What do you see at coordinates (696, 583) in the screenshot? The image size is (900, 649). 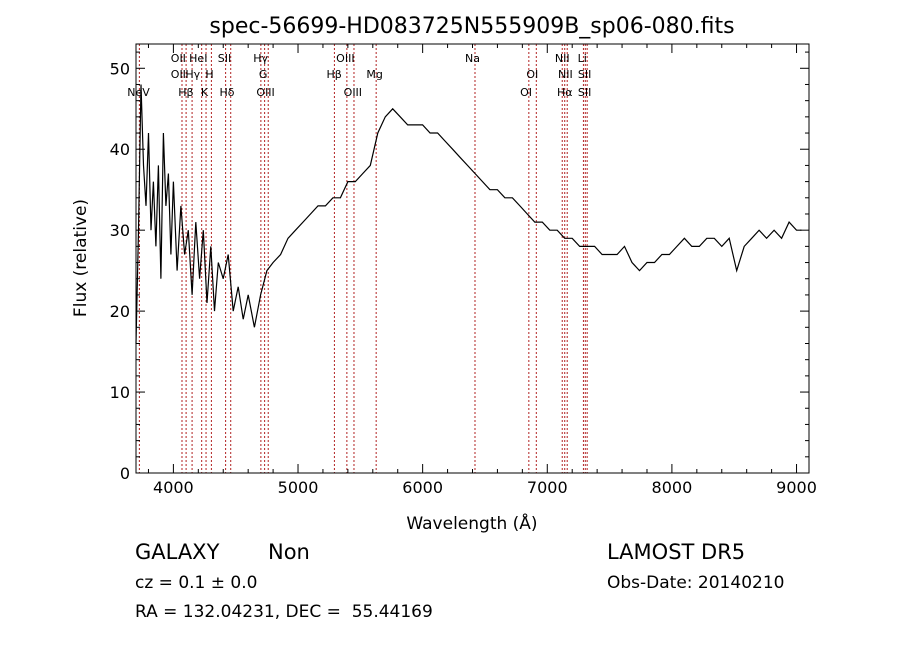 I see `observation-date: Obs-Date: 20140210` at bounding box center [696, 583].